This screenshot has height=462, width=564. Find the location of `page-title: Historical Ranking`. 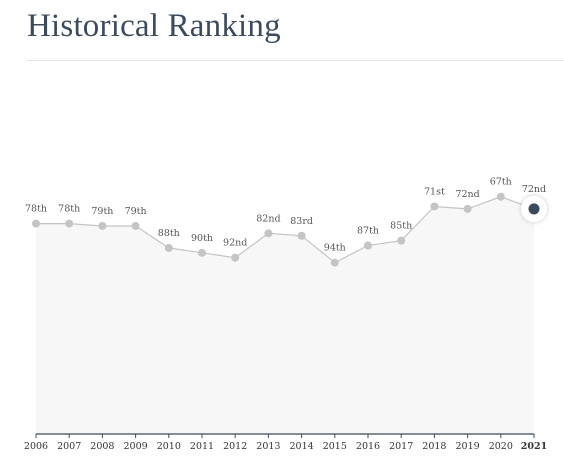

page-title: Historical Ranking is located at coordinates (154, 26).